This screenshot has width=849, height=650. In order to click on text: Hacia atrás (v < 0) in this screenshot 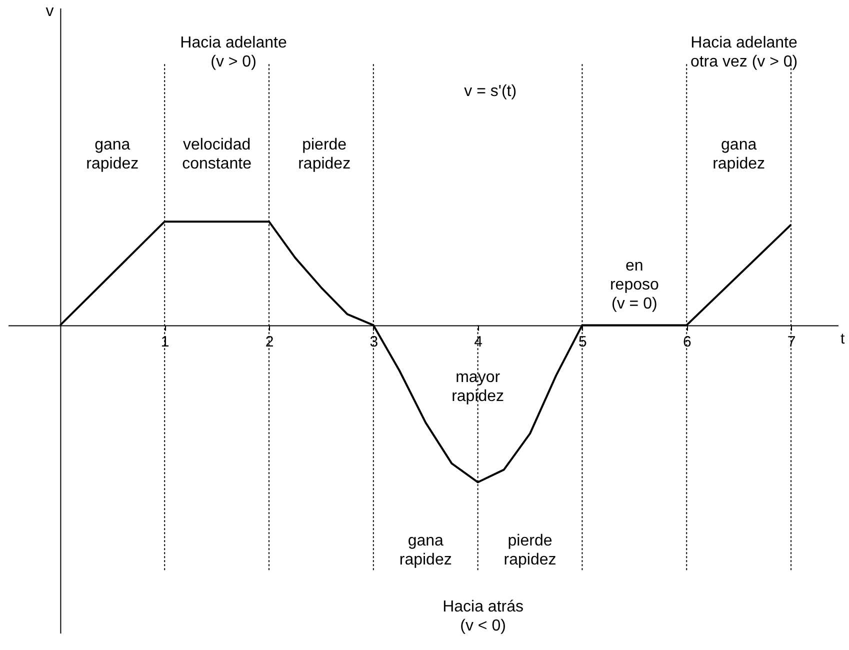, I will do `click(483, 616)`.